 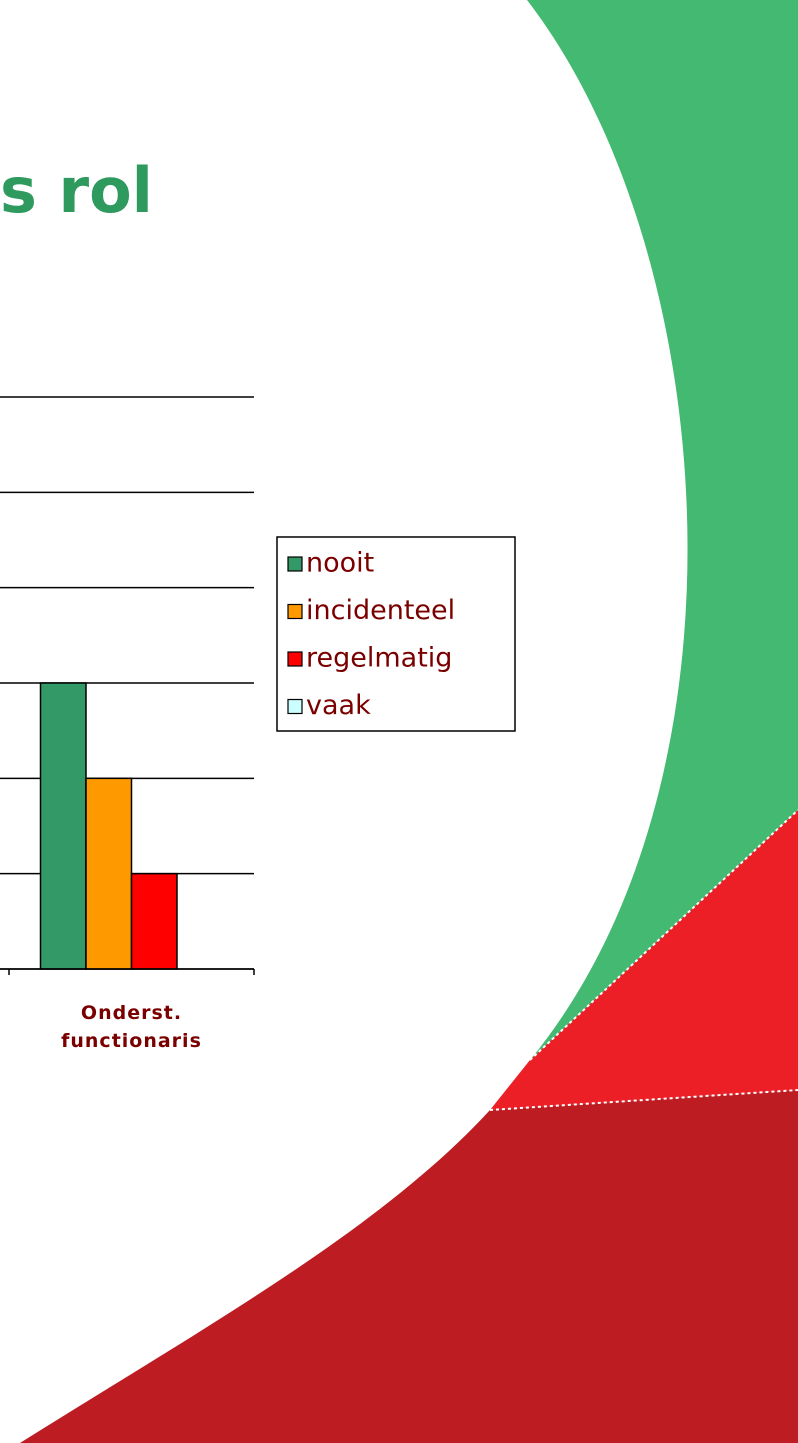 What do you see at coordinates (380, 610) in the screenshot?
I see `legend-label: incidenteel` at bounding box center [380, 610].